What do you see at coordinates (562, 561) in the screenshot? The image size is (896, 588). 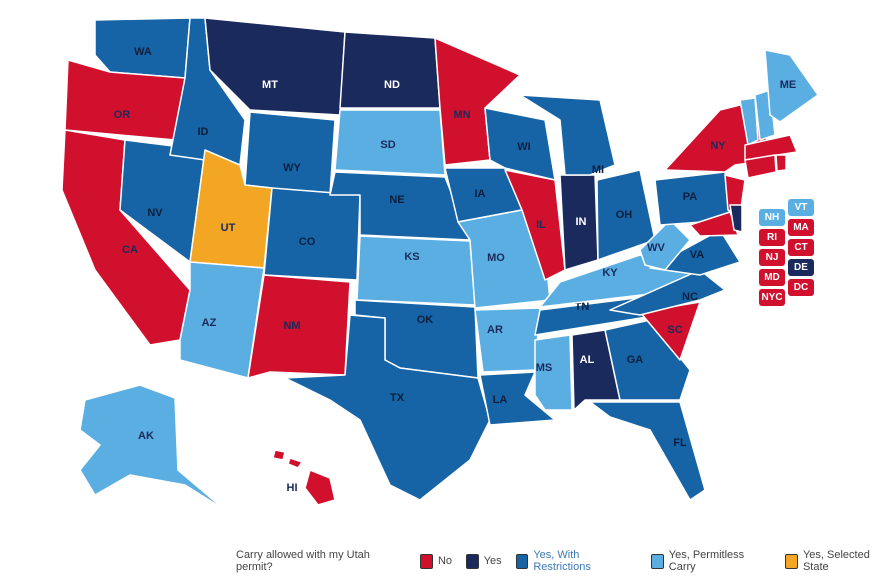 I see `legend-label-restrict: Yes, With Restrictions` at bounding box center [562, 561].